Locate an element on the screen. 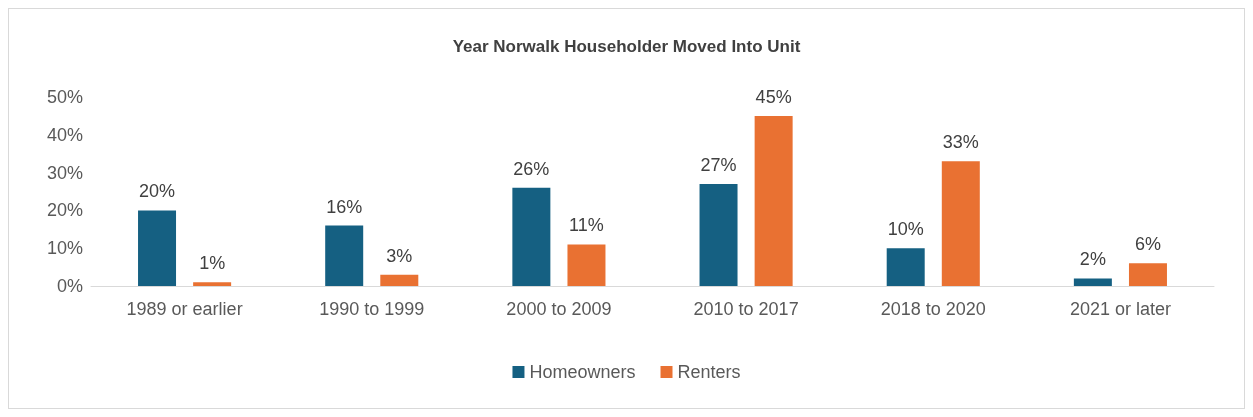  data-label: 20% is located at coordinates (157, 191).